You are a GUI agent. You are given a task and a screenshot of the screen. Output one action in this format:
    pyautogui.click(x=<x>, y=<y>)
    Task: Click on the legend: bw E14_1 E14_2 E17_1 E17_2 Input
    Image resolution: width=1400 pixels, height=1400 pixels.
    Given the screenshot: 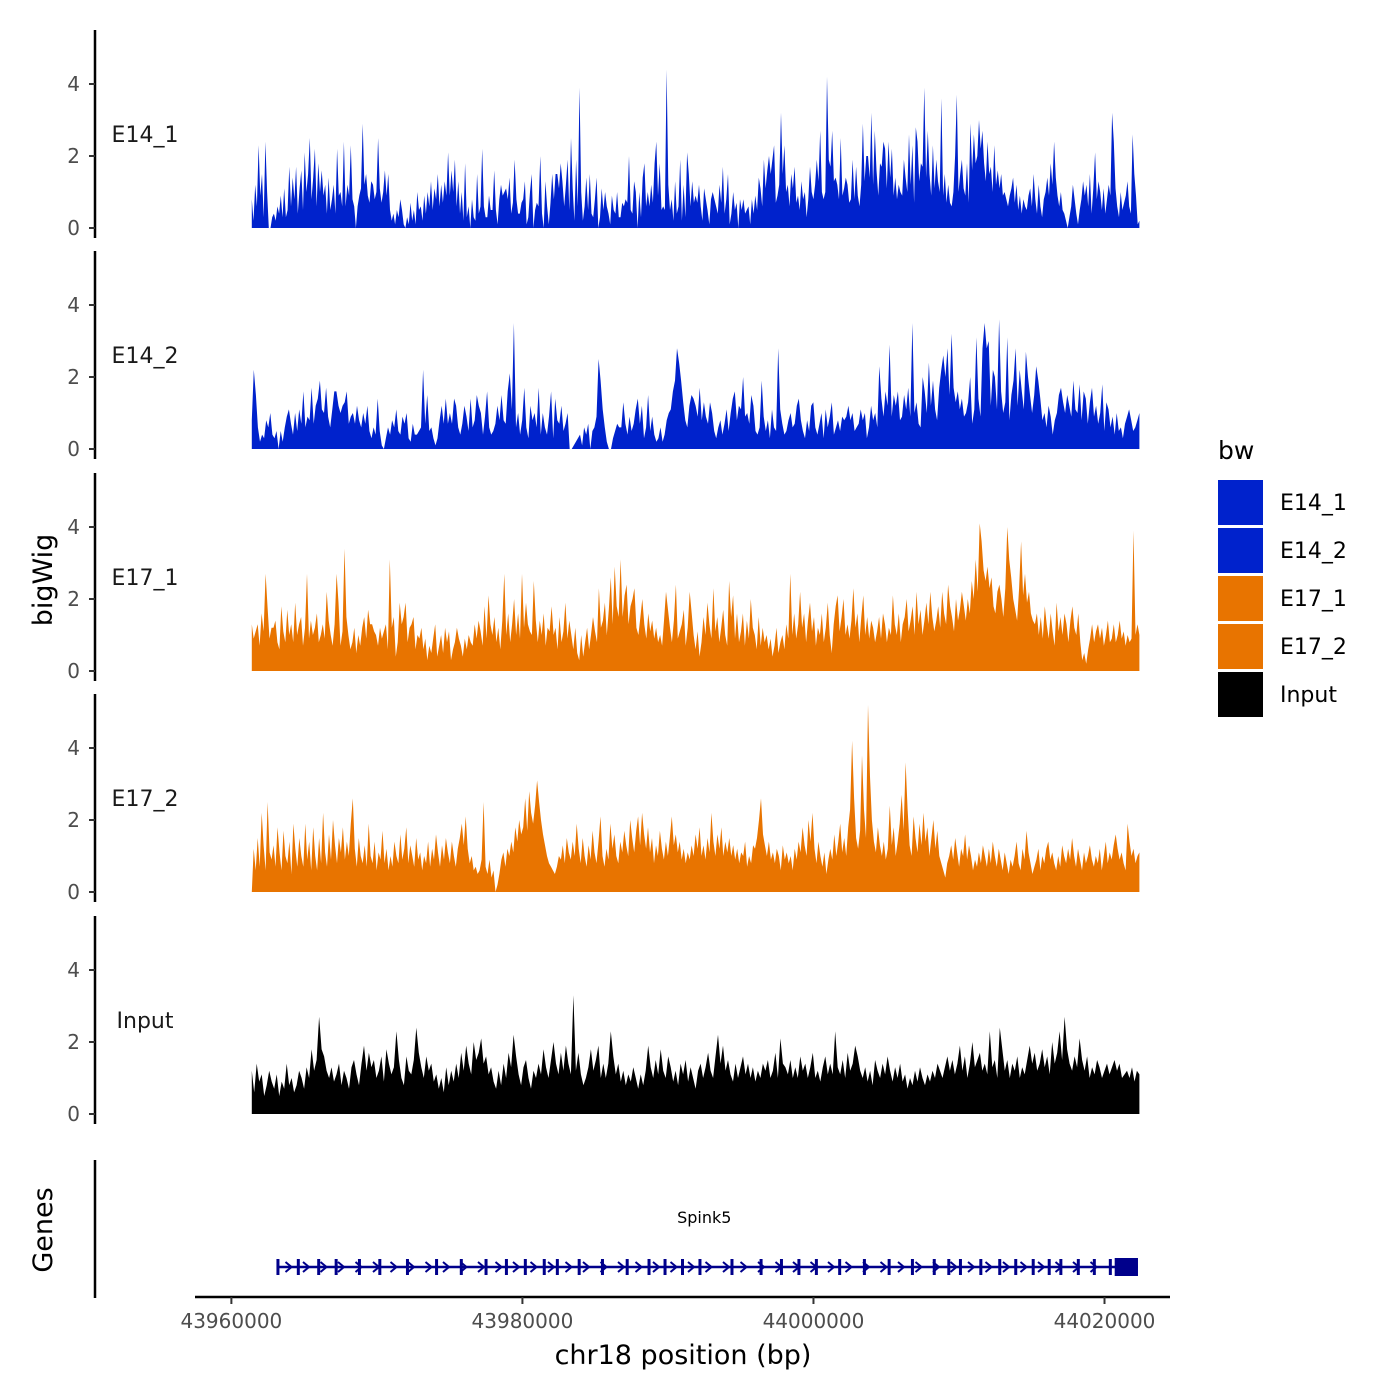 What is the action you would take?
    pyautogui.click(x=1282, y=576)
    